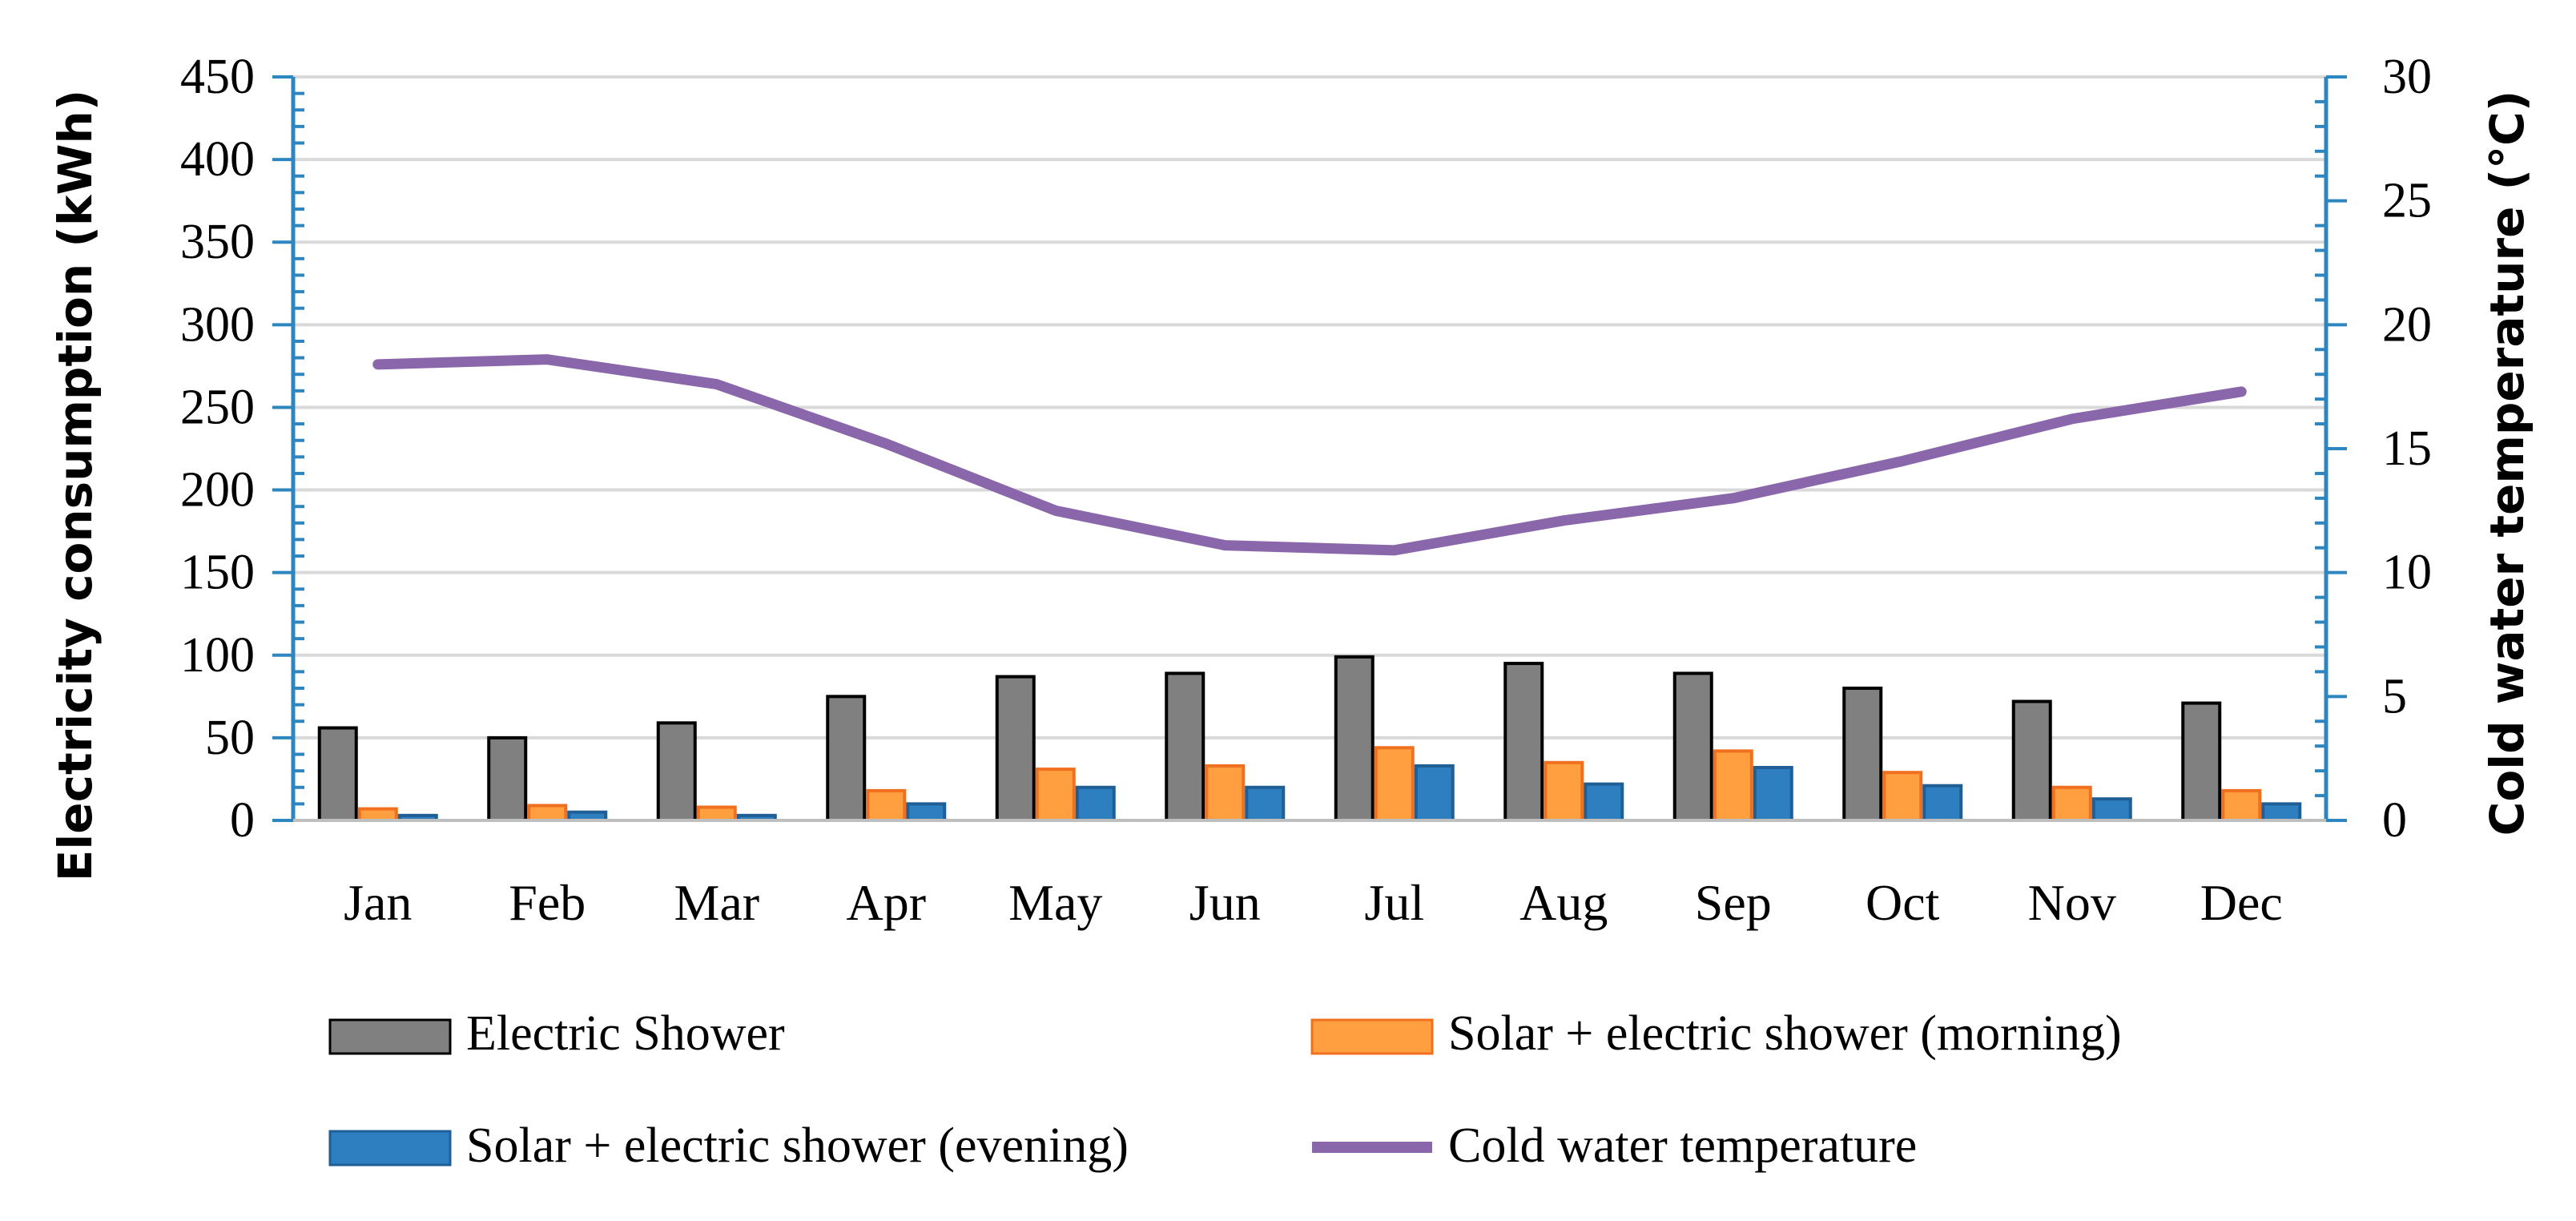 This screenshot has height=1221, width=2576. Describe the element at coordinates (548, 814) in the screenshot. I see `bar-solar-electric-shower-morning--feb` at that location.